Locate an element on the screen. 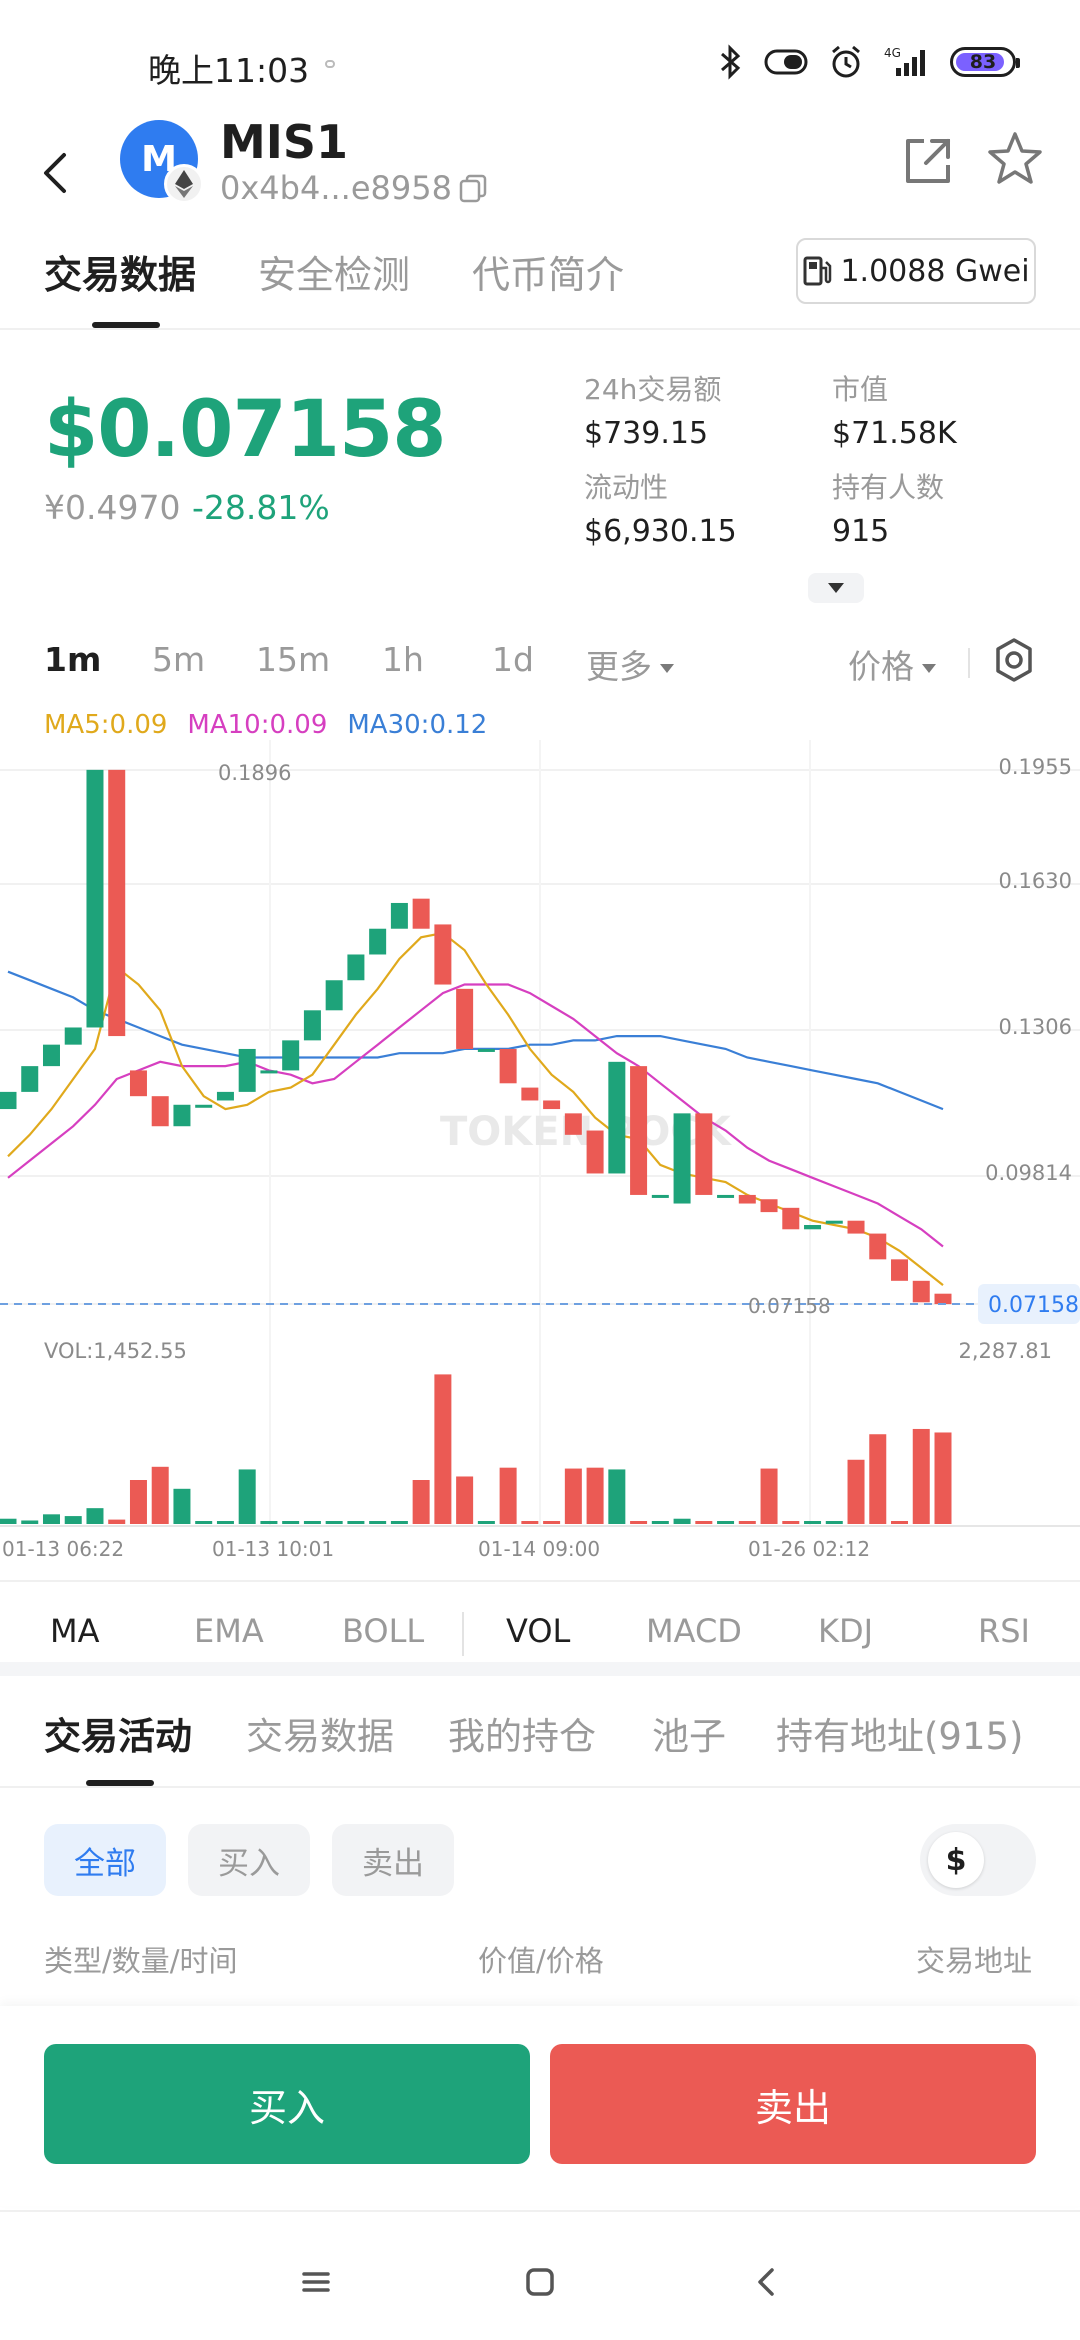 The image size is (1080, 2340). interval-1m: 1m is located at coordinates (73, 659).